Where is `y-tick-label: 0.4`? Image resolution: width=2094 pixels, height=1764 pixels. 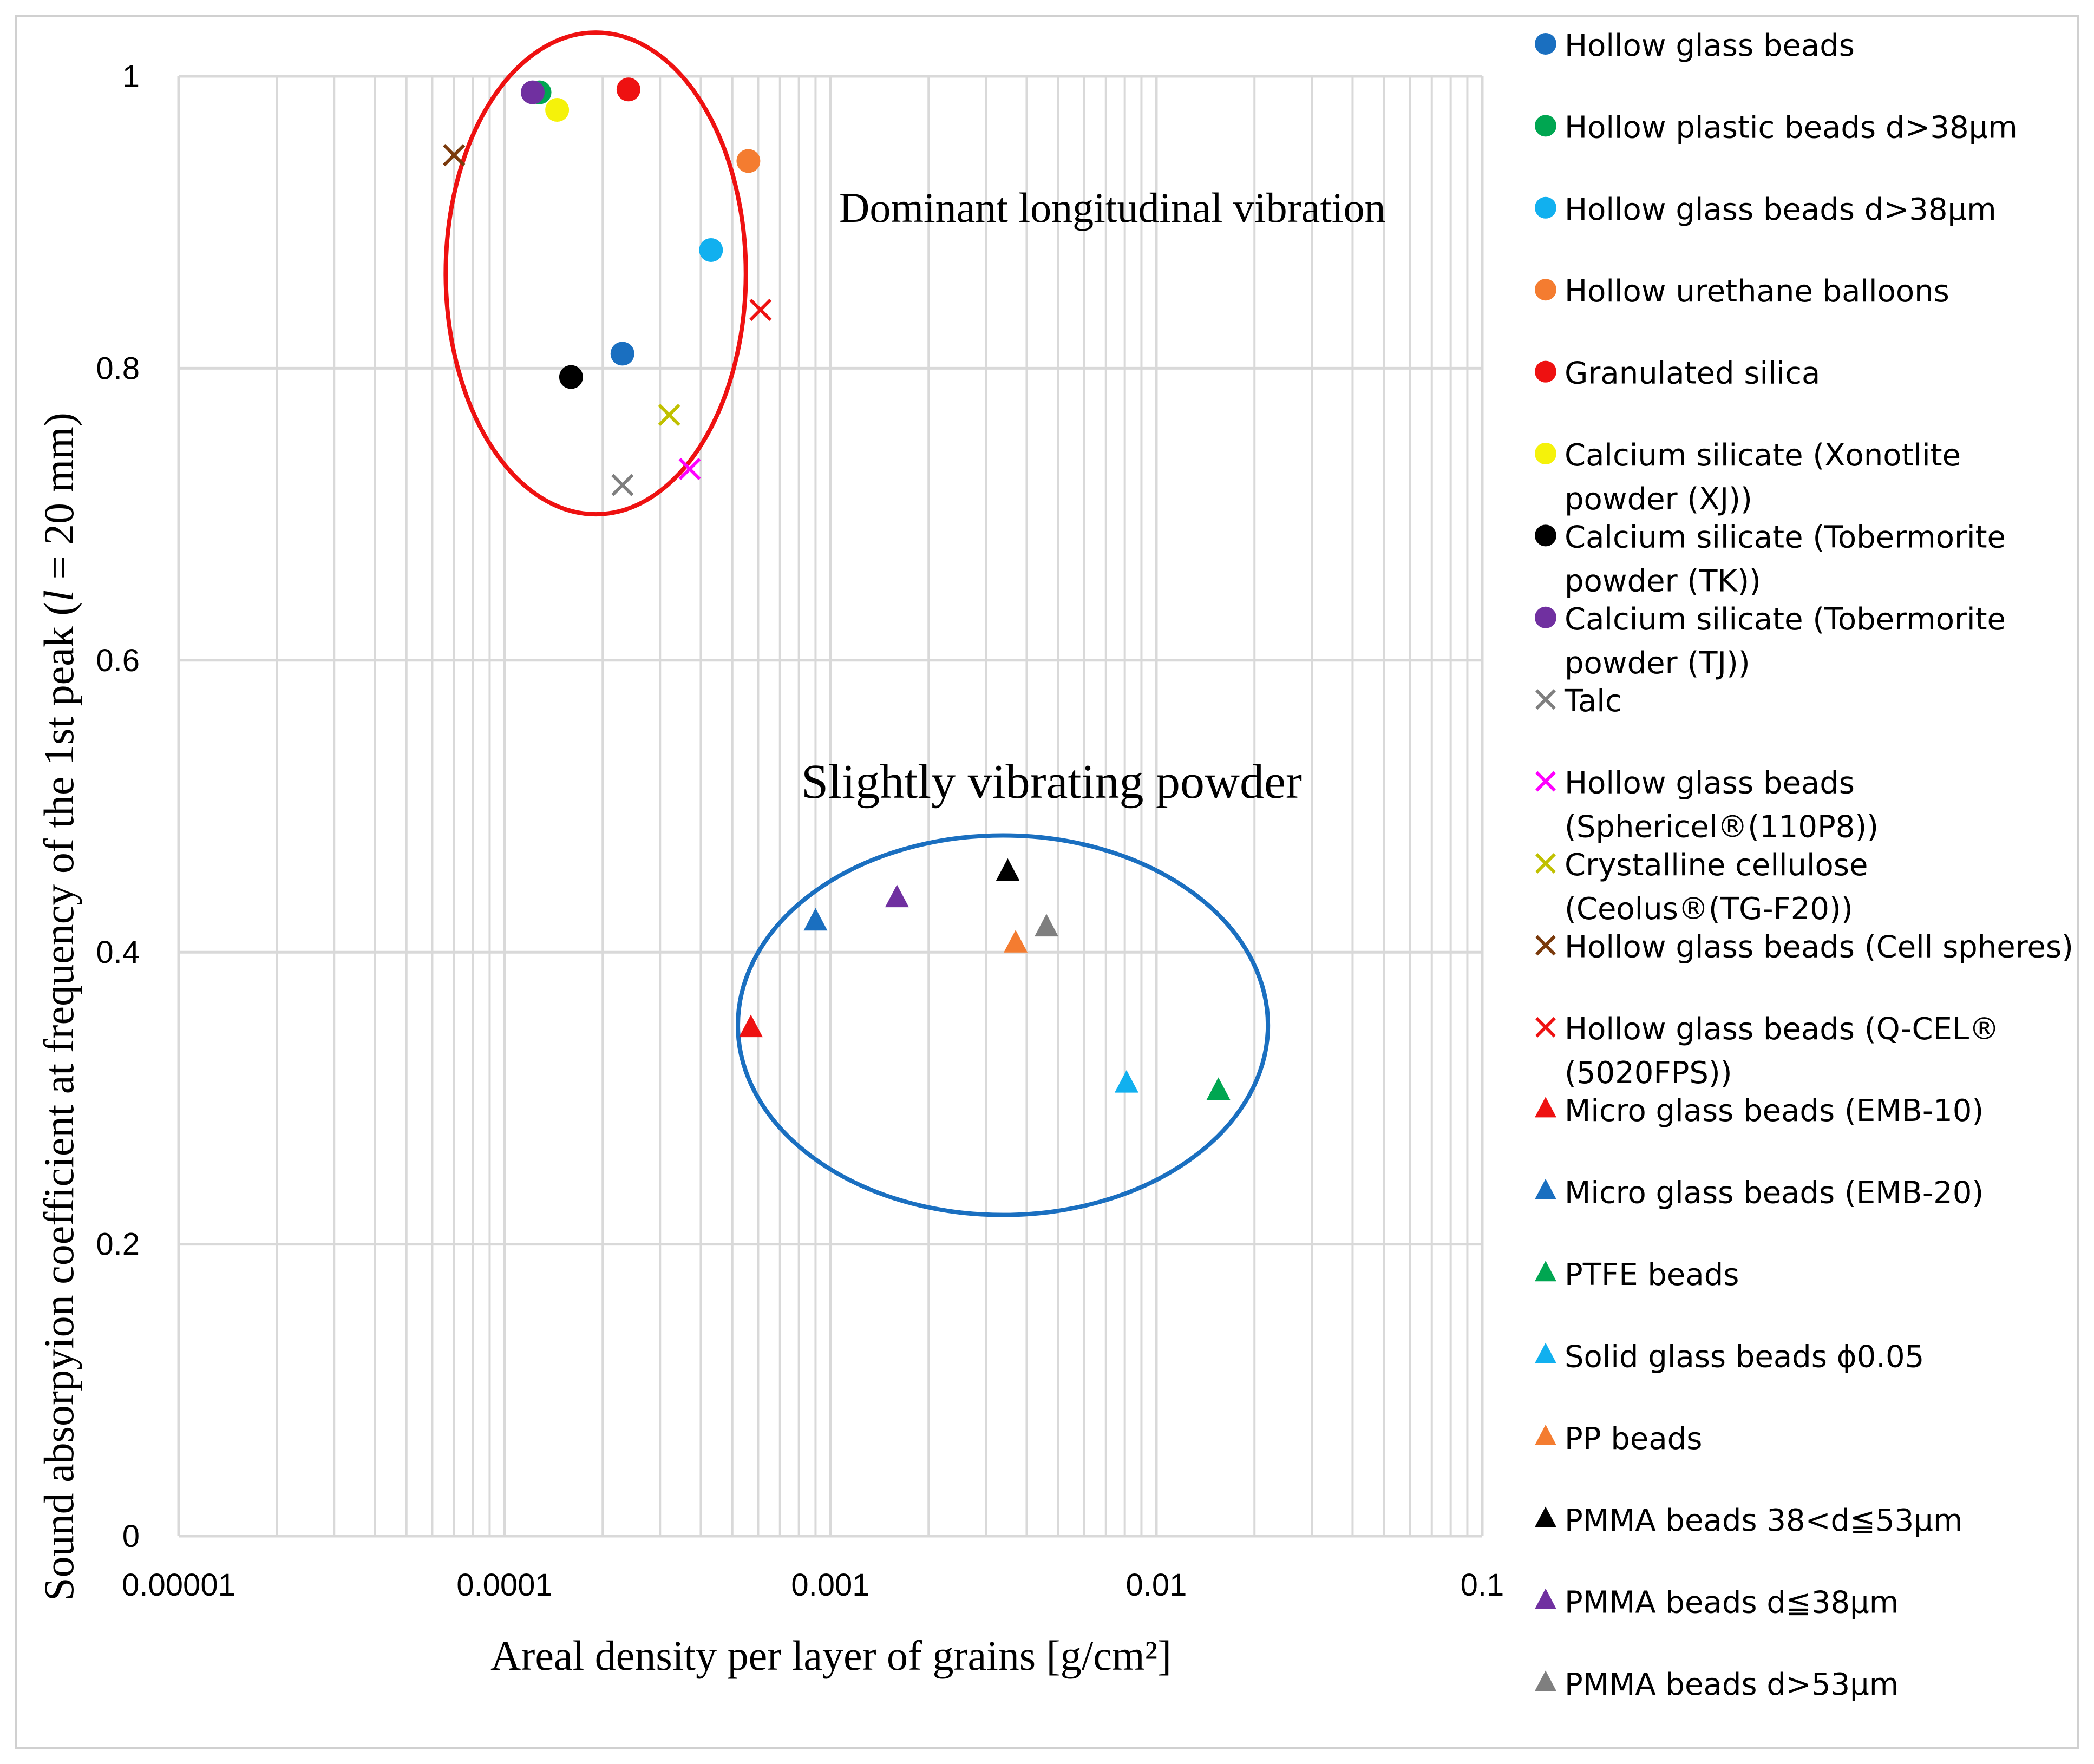 y-tick-label: 0.4 is located at coordinates (118, 953).